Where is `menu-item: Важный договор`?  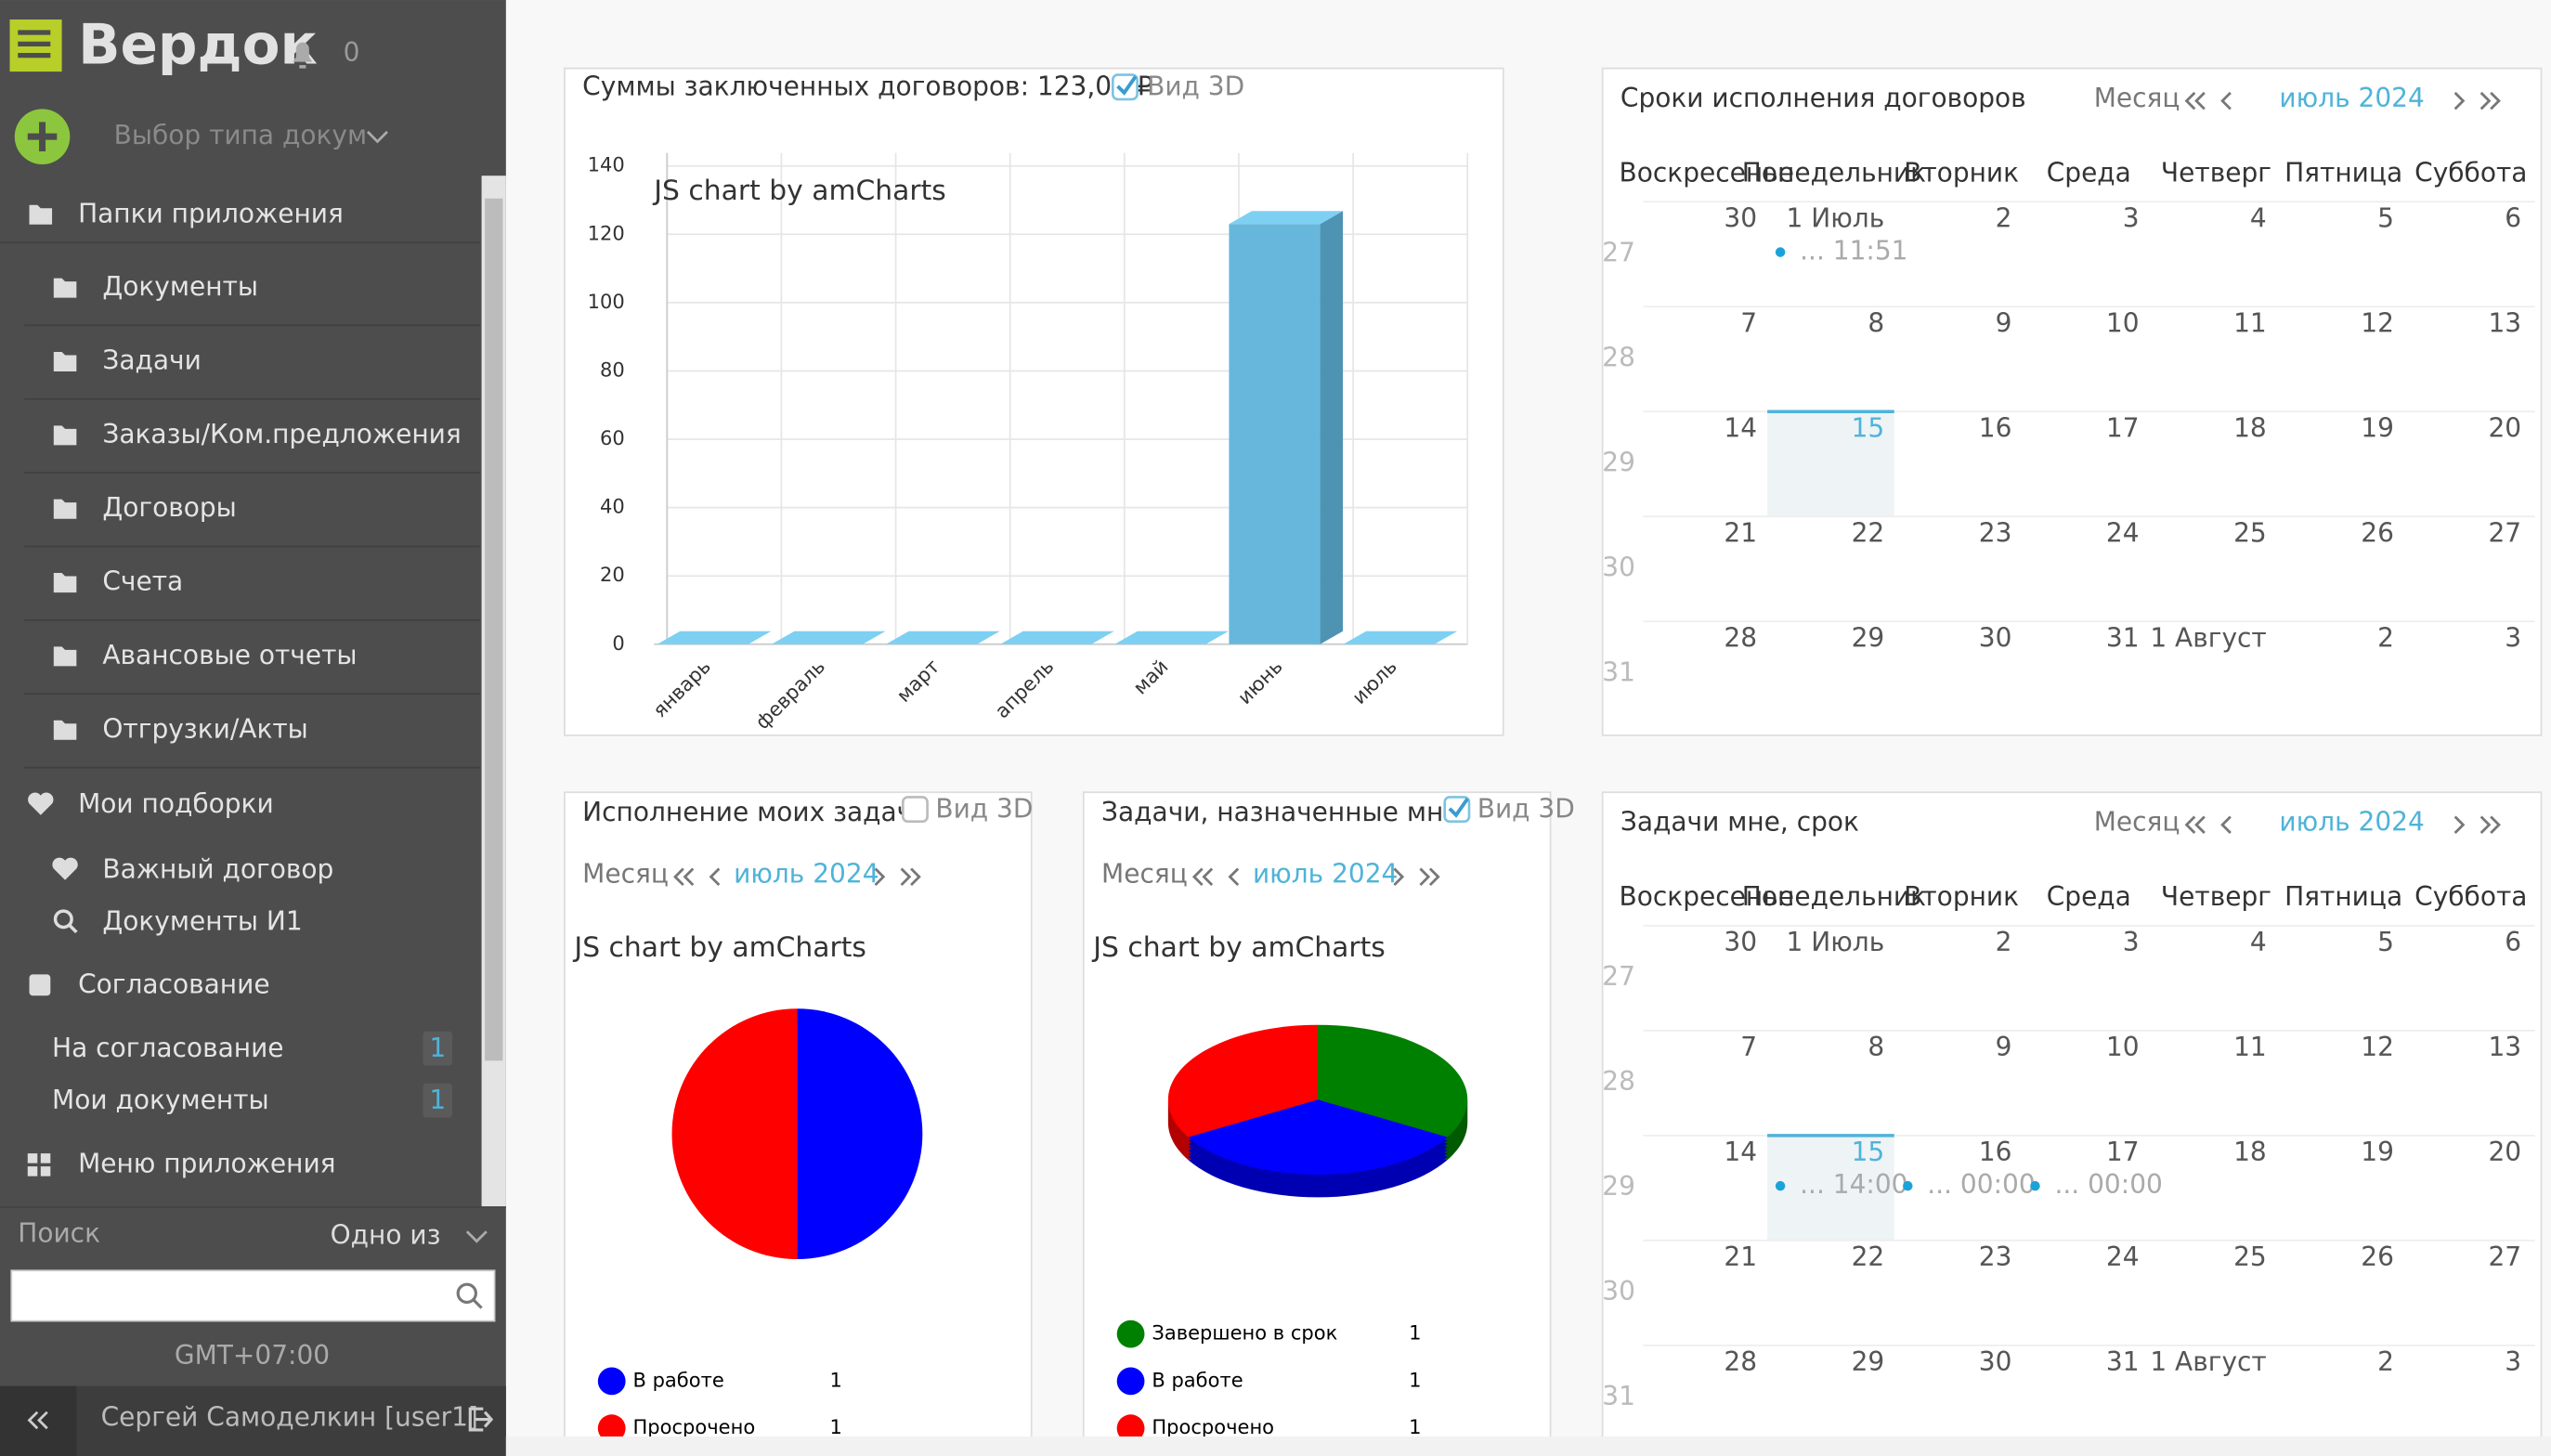
menu-item: Важный договор is located at coordinates (217, 868).